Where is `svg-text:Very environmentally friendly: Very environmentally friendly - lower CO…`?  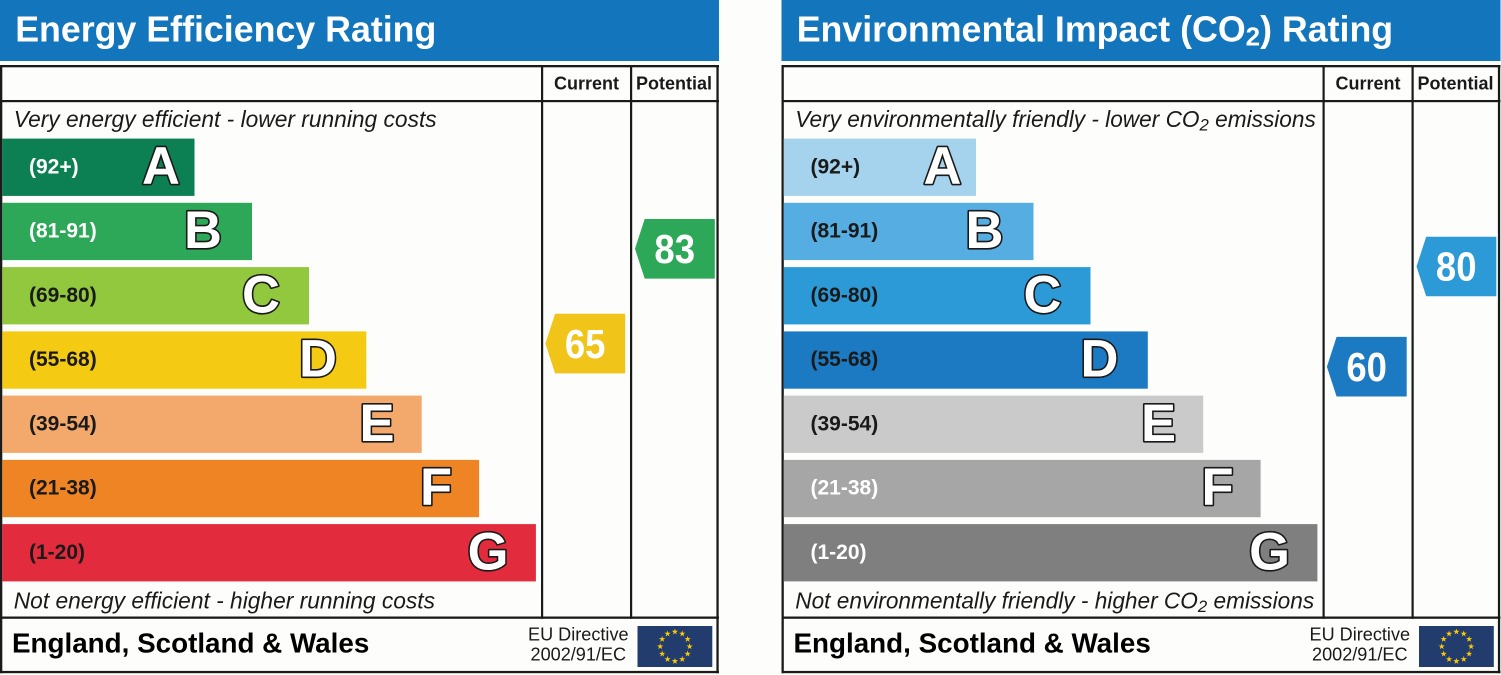
svg-text:Very environmentally friendly: Very environmentally friendly - lower CO… is located at coordinates (1055, 120).